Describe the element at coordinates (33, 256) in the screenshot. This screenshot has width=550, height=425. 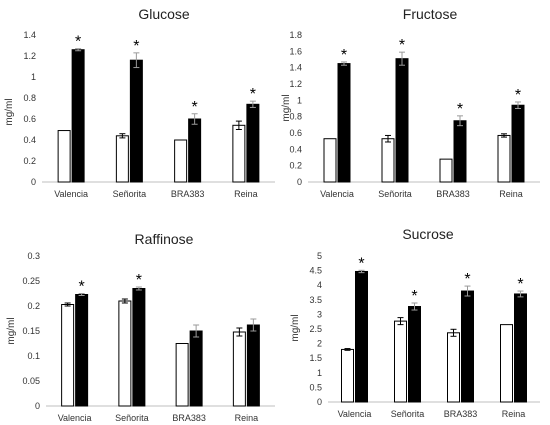
I see `y-tick-label: 0.3` at that location.